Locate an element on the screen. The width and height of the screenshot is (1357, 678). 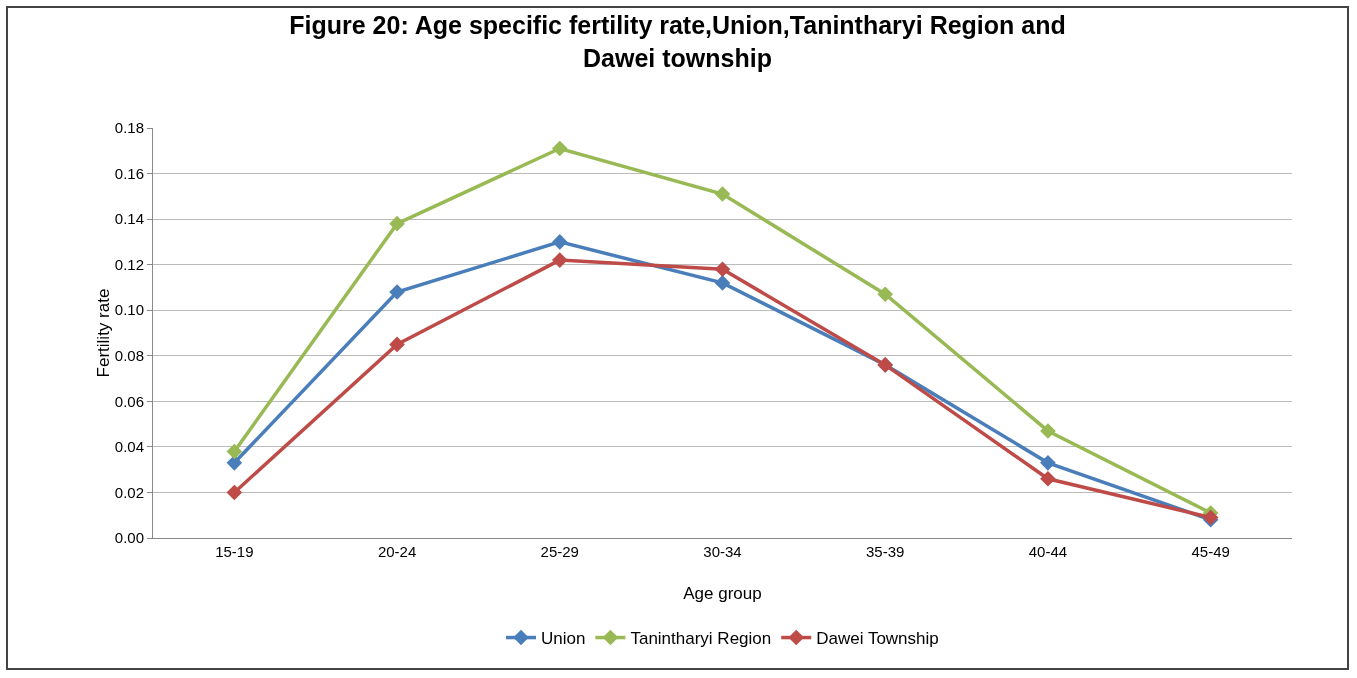
x-tick-label: 15-19 is located at coordinates (234, 551).